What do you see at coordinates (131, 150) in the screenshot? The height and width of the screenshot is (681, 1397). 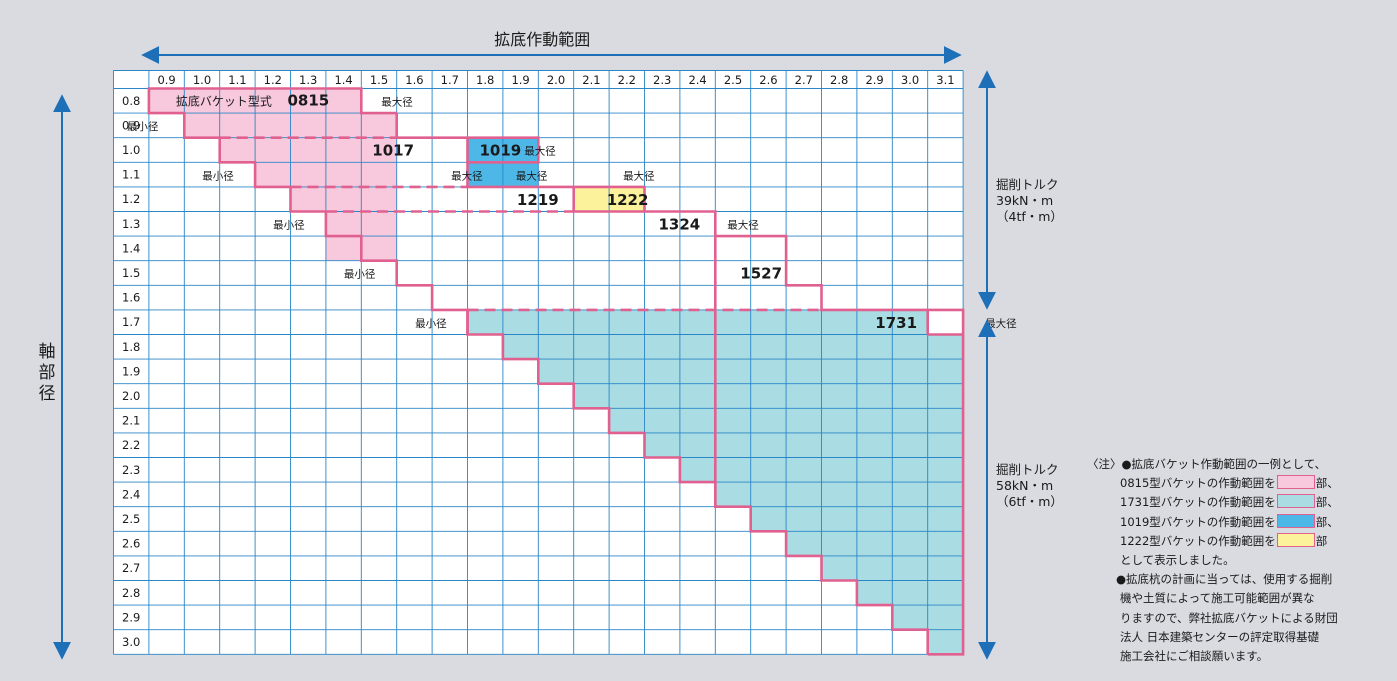 I see `row-header: 1.0` at bounding box center [131, 150].